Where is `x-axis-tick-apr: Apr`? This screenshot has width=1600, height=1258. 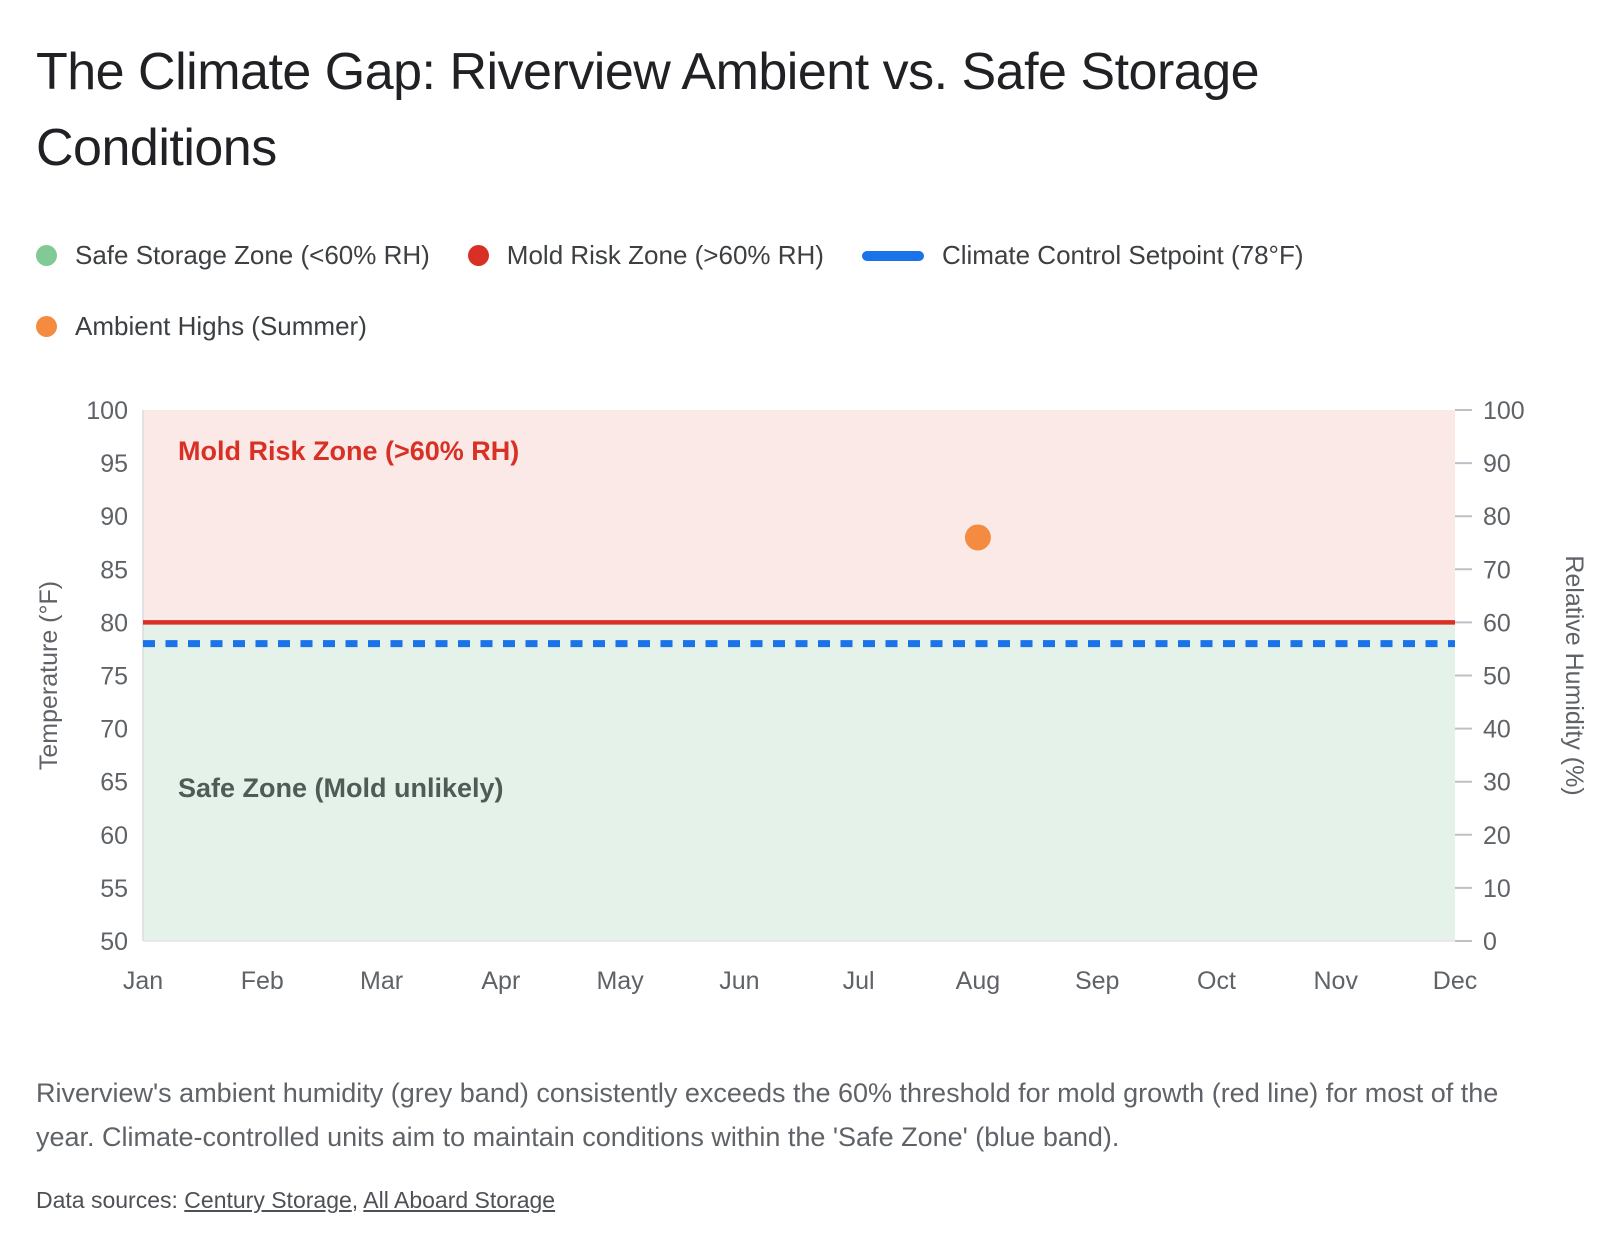
x-axis-tick-apr: Apr is located at coordinates (500, 981).